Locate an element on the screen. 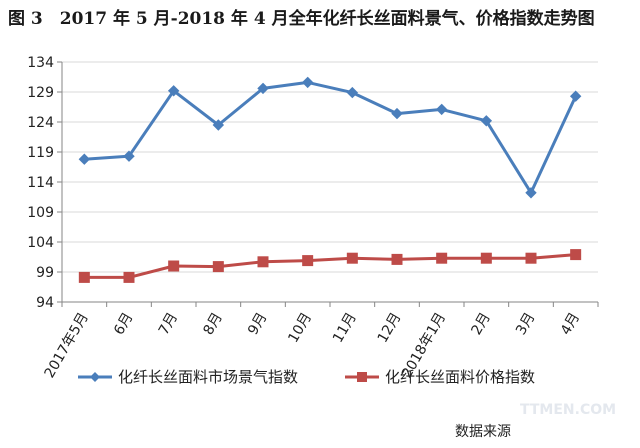  legend-item: 化纤长丝面料市场景气指数 is located at coordinates (188, 377).